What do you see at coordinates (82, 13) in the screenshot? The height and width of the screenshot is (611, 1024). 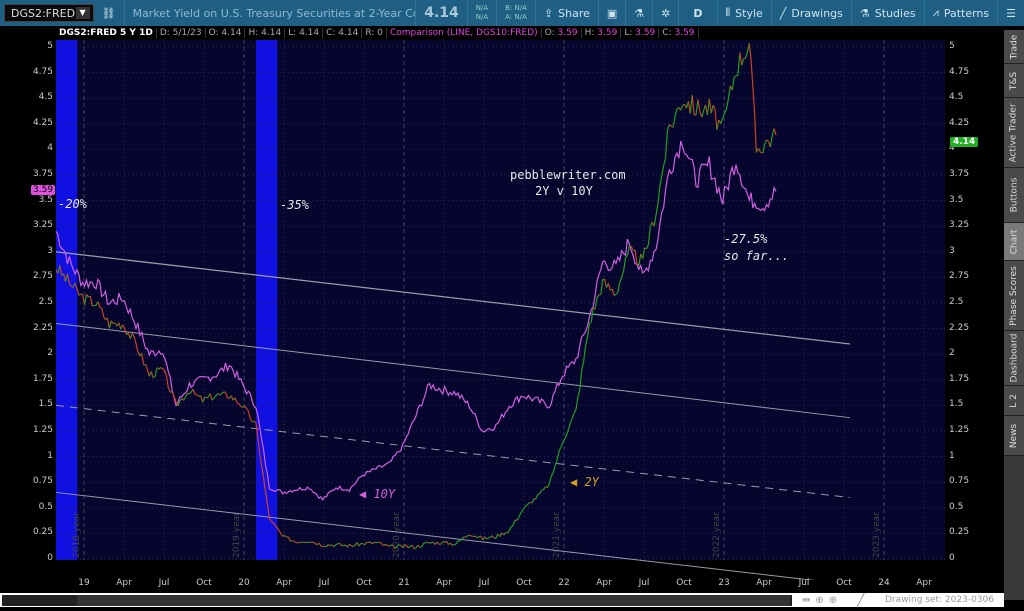 I see `chevron-down-icon: ▼` at bounding box center [82, 13].